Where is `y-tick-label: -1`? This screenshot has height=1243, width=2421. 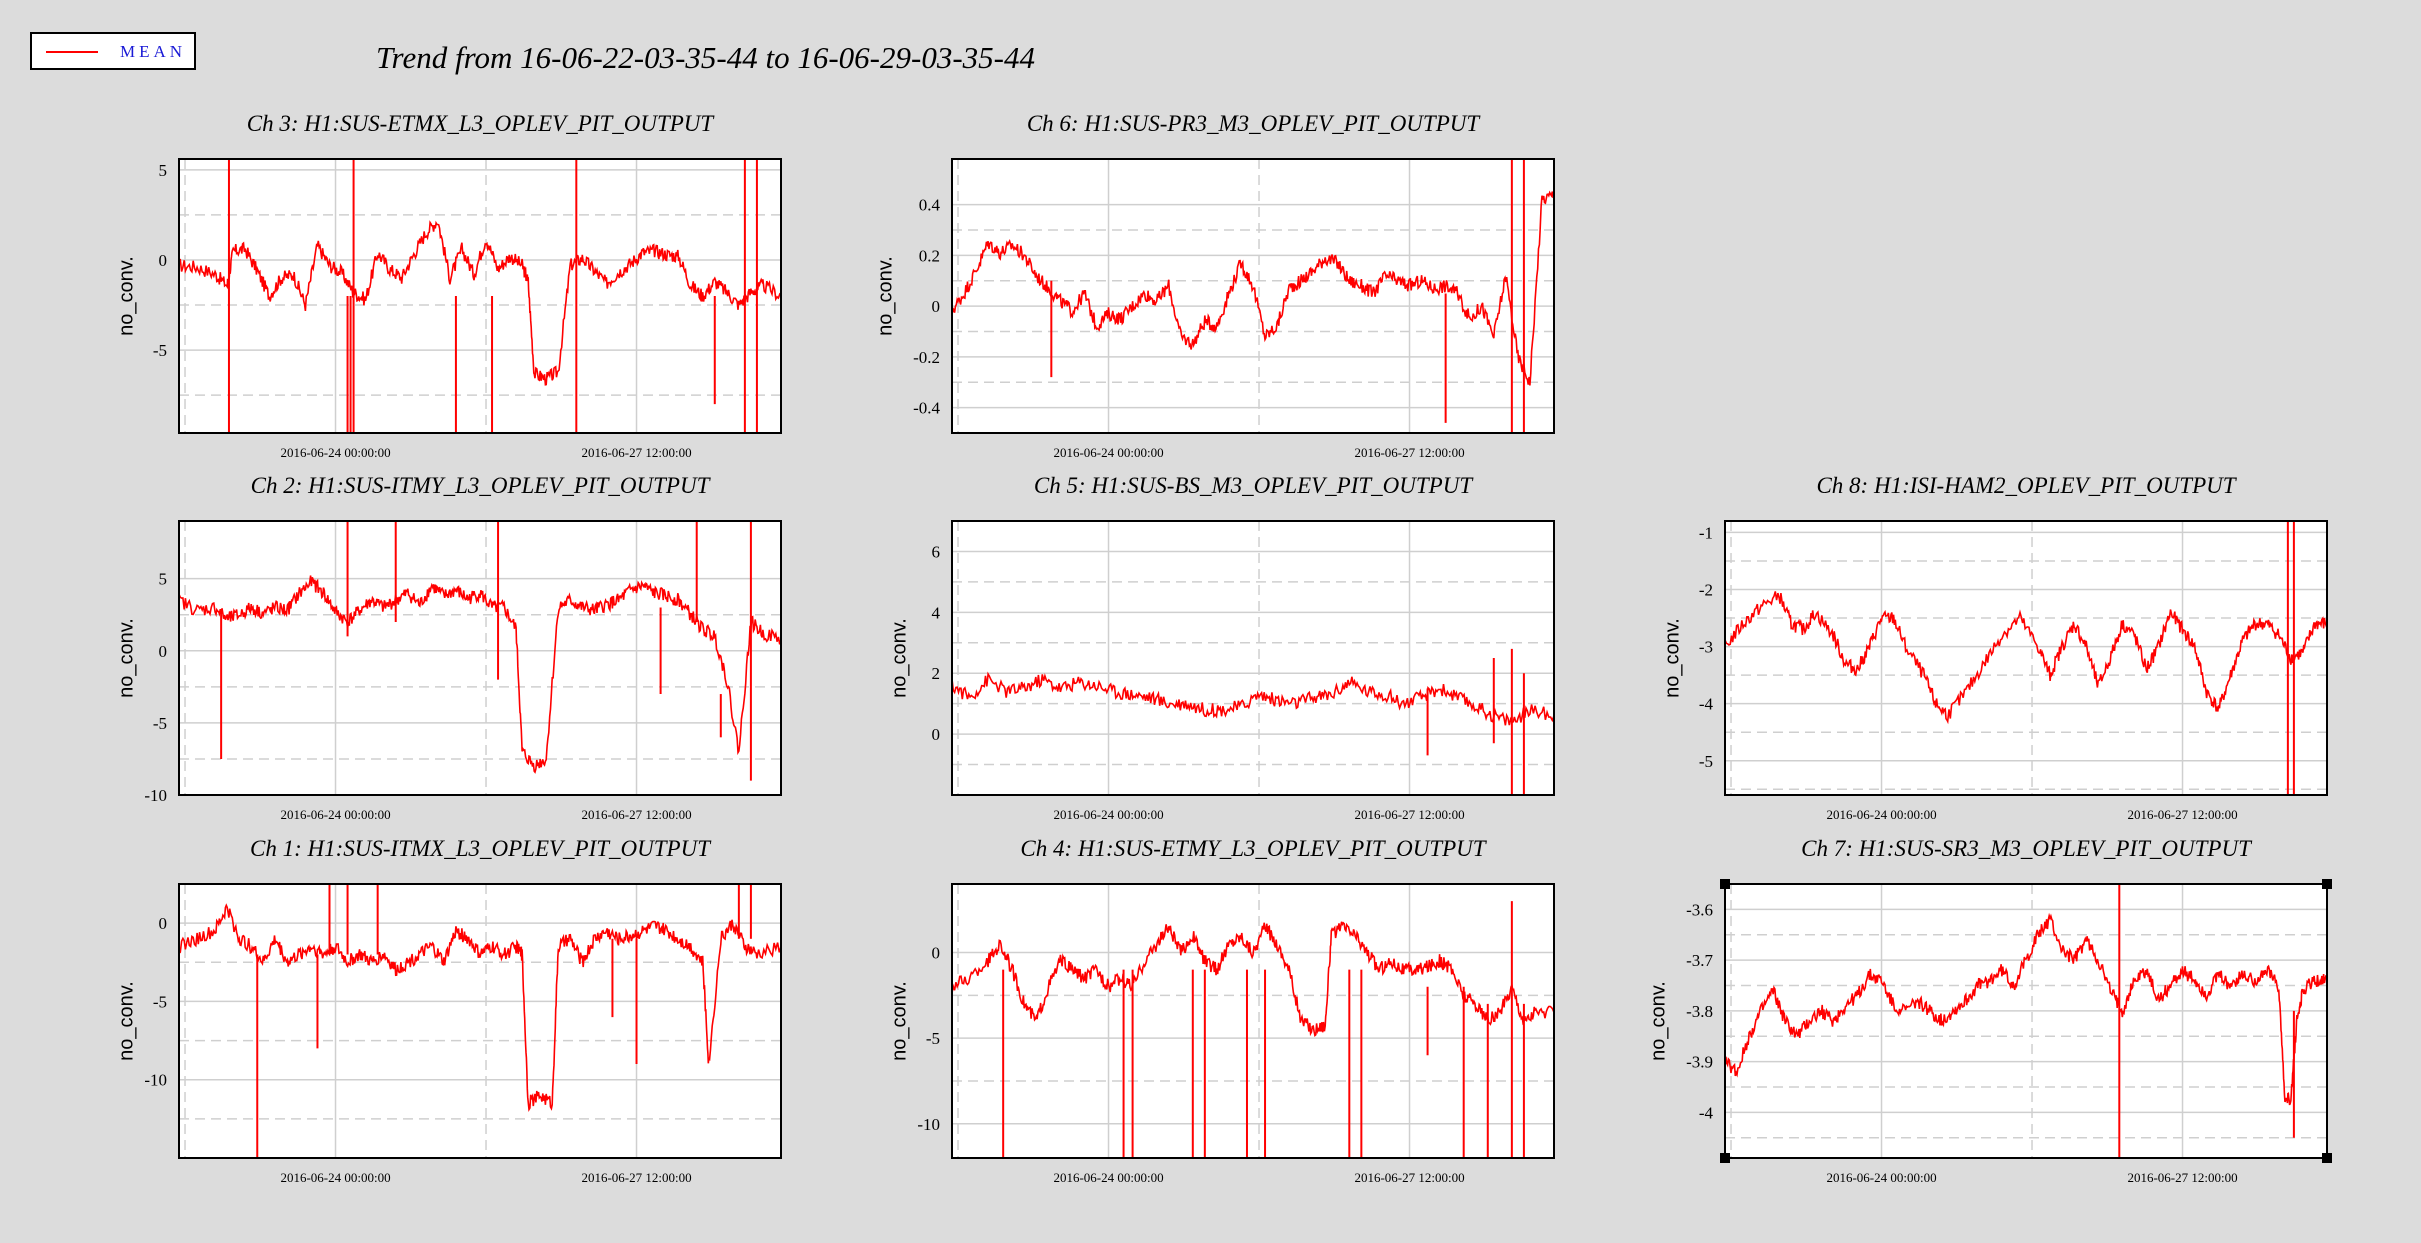 y-tick-label: -1 is located at coordinates (1706, 532).